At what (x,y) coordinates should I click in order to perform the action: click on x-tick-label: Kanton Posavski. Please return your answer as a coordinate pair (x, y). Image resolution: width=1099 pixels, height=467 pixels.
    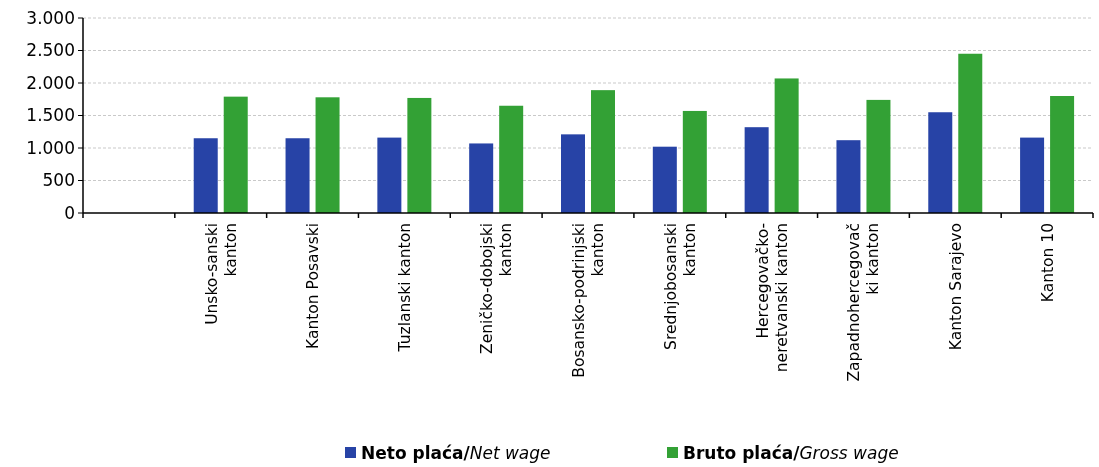
    Looking at the image, I should click on (312, 286).